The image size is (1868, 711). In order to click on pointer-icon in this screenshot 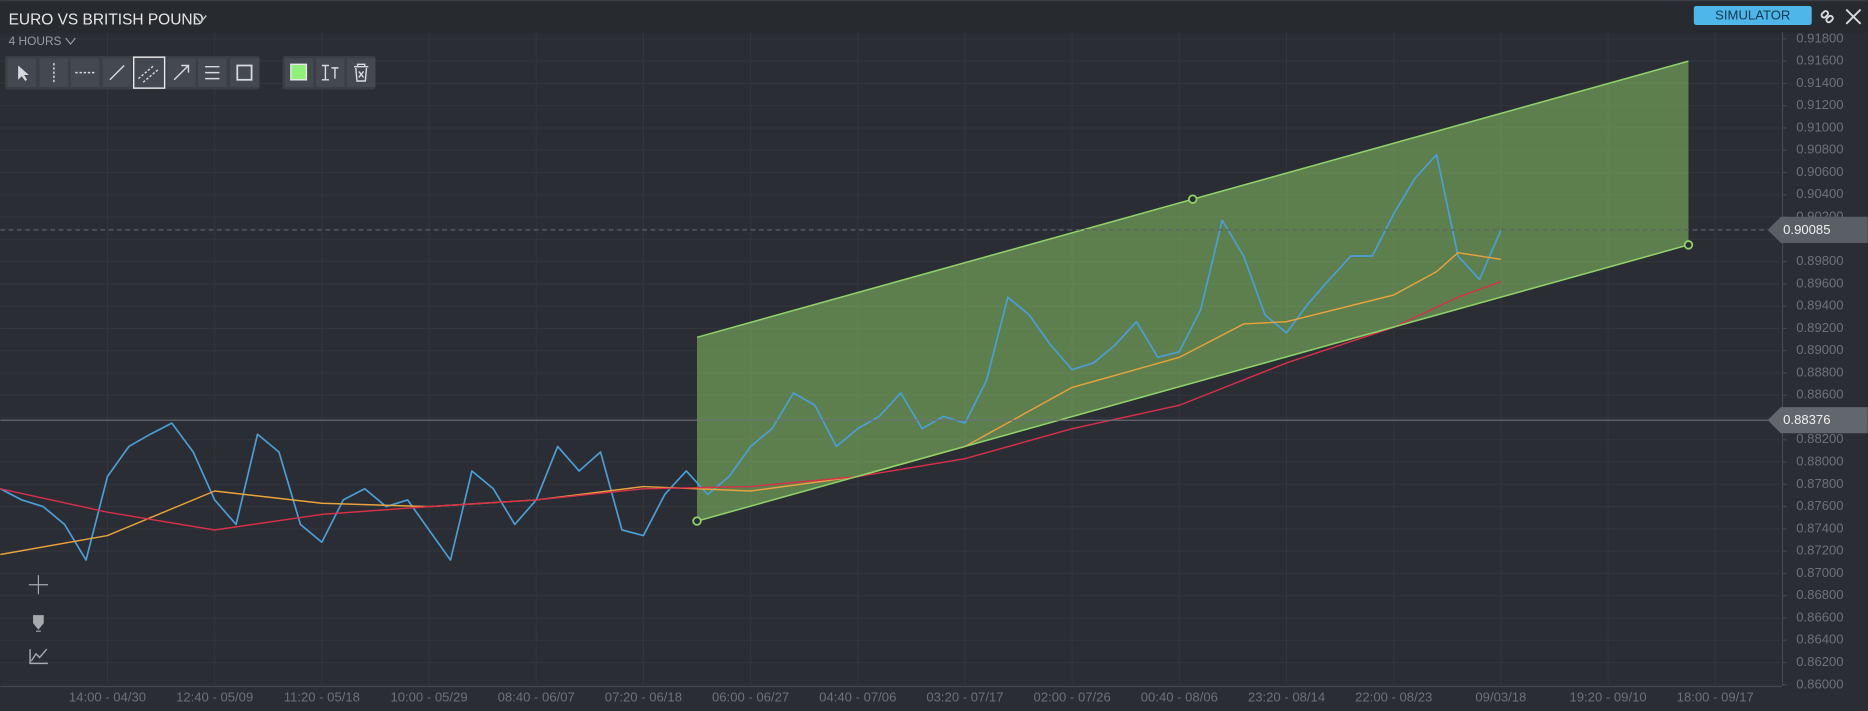, I will do `click(23, 73)`.